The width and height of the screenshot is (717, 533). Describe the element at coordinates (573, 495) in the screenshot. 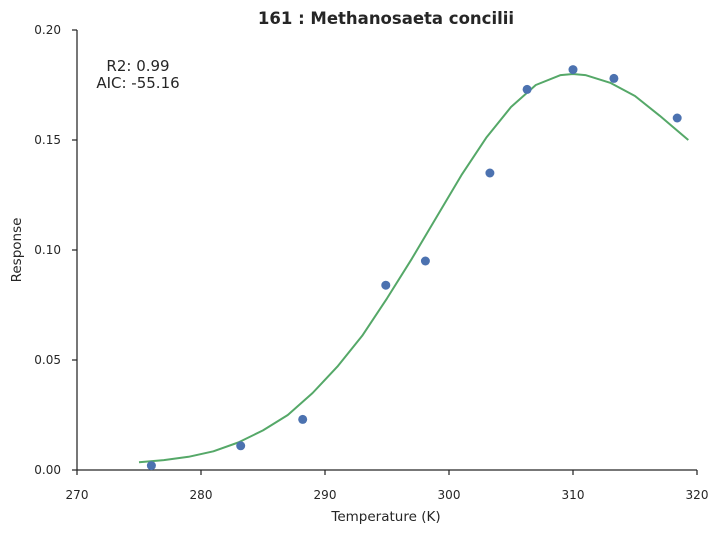

I see `x-tick-label: 310` at that location.